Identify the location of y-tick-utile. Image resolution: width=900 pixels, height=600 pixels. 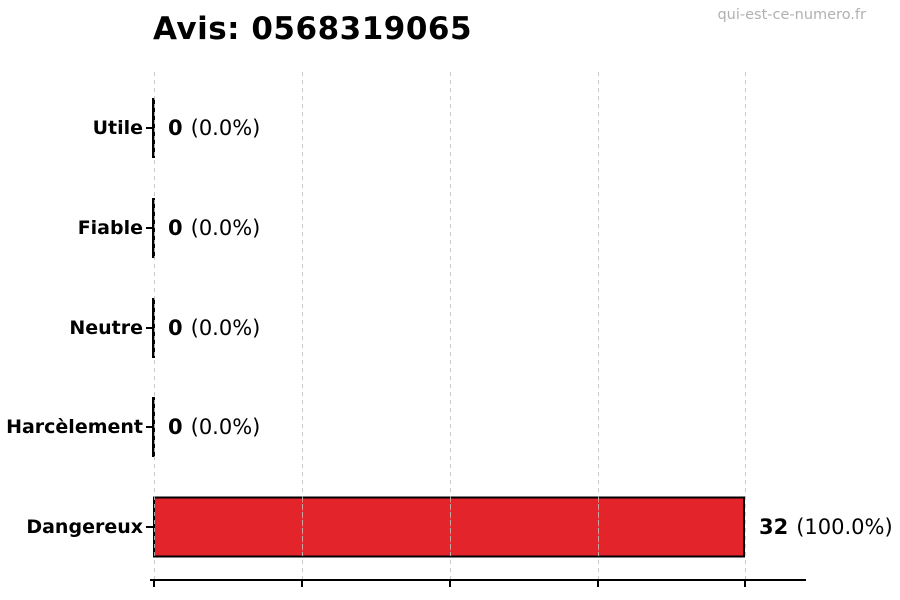
(149, 128).